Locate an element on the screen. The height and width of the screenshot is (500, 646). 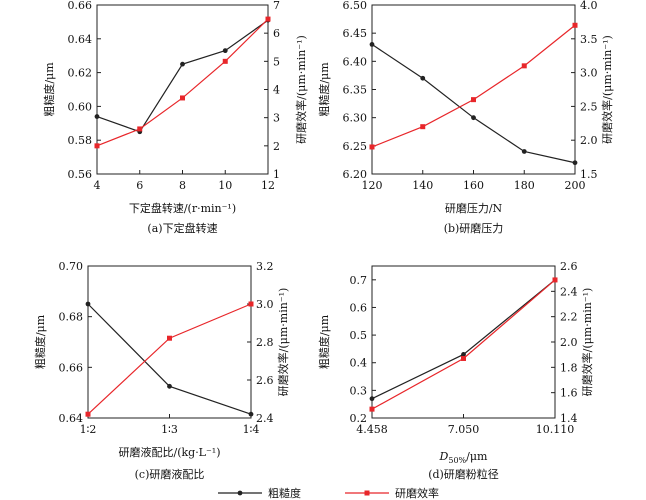
x-tick-label: 200 is located at coordinates (575, 185).